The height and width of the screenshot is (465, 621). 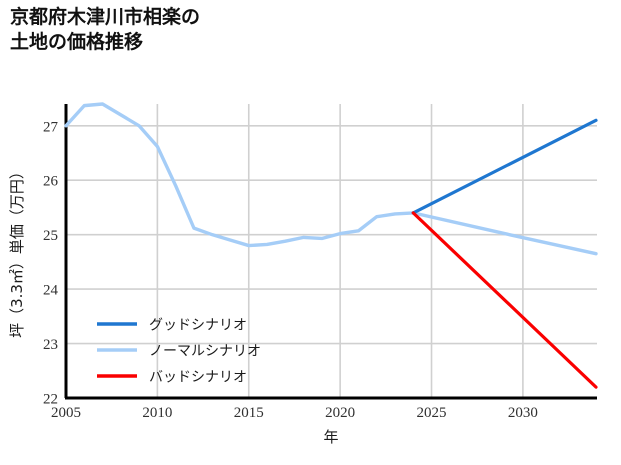 What do you see at coordinates (523, 413) in the screenshot?
I see `x-tick-label: 2030` at bounding box center [523, 413].